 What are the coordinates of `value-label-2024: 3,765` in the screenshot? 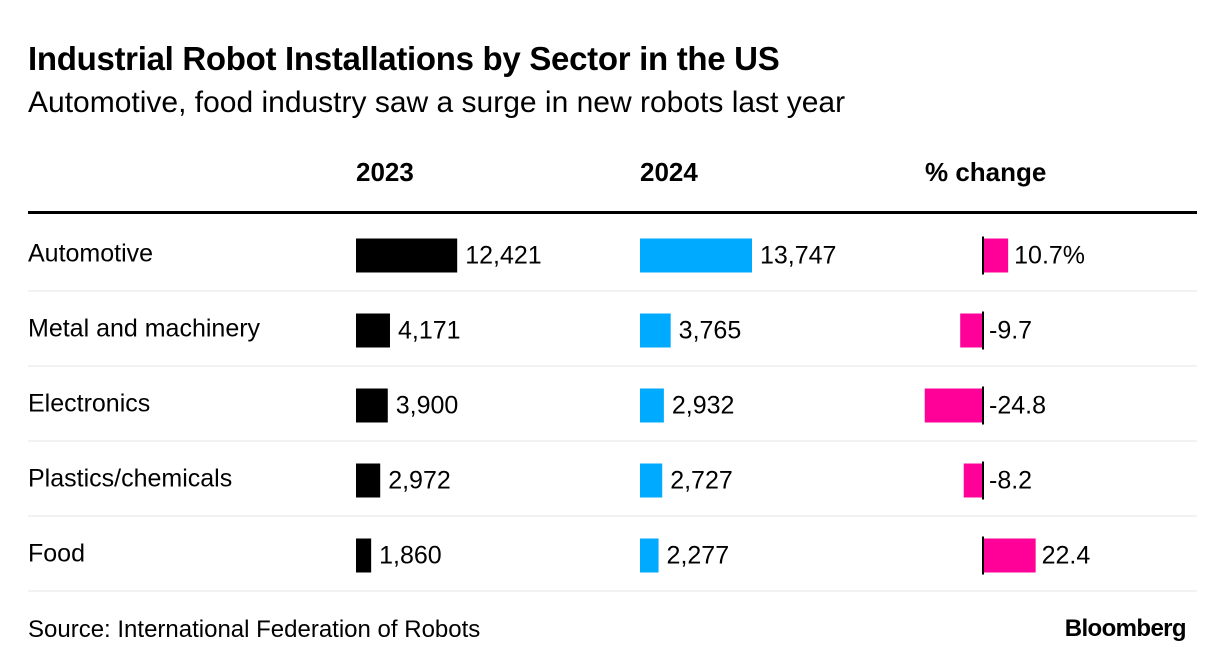 It's located at (710, 331).